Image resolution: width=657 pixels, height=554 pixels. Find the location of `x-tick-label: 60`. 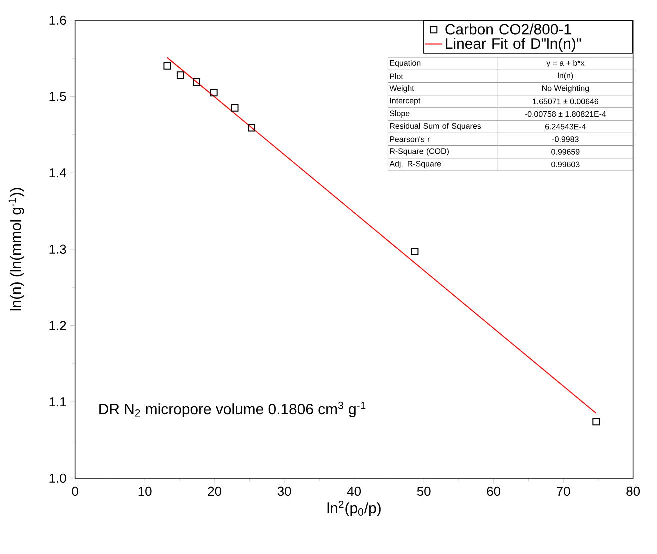

x-tick-label: 60 is located at coordinates (494, 491).